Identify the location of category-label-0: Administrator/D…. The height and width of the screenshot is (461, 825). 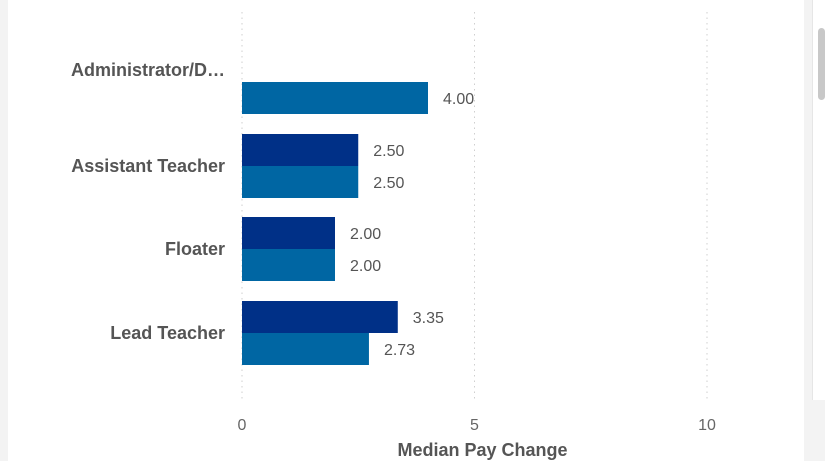
(148, 70).